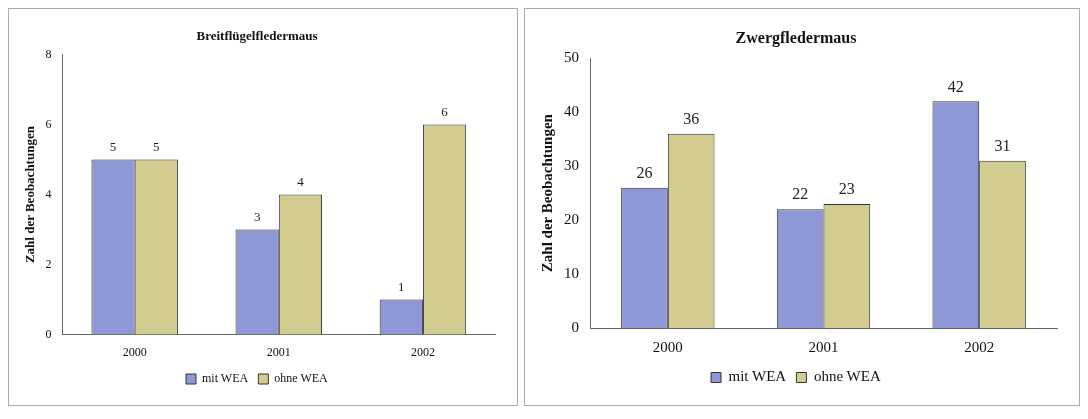 The image size is (1088, 419). I want to click on y-tick-label: 40, so click(571, 111).